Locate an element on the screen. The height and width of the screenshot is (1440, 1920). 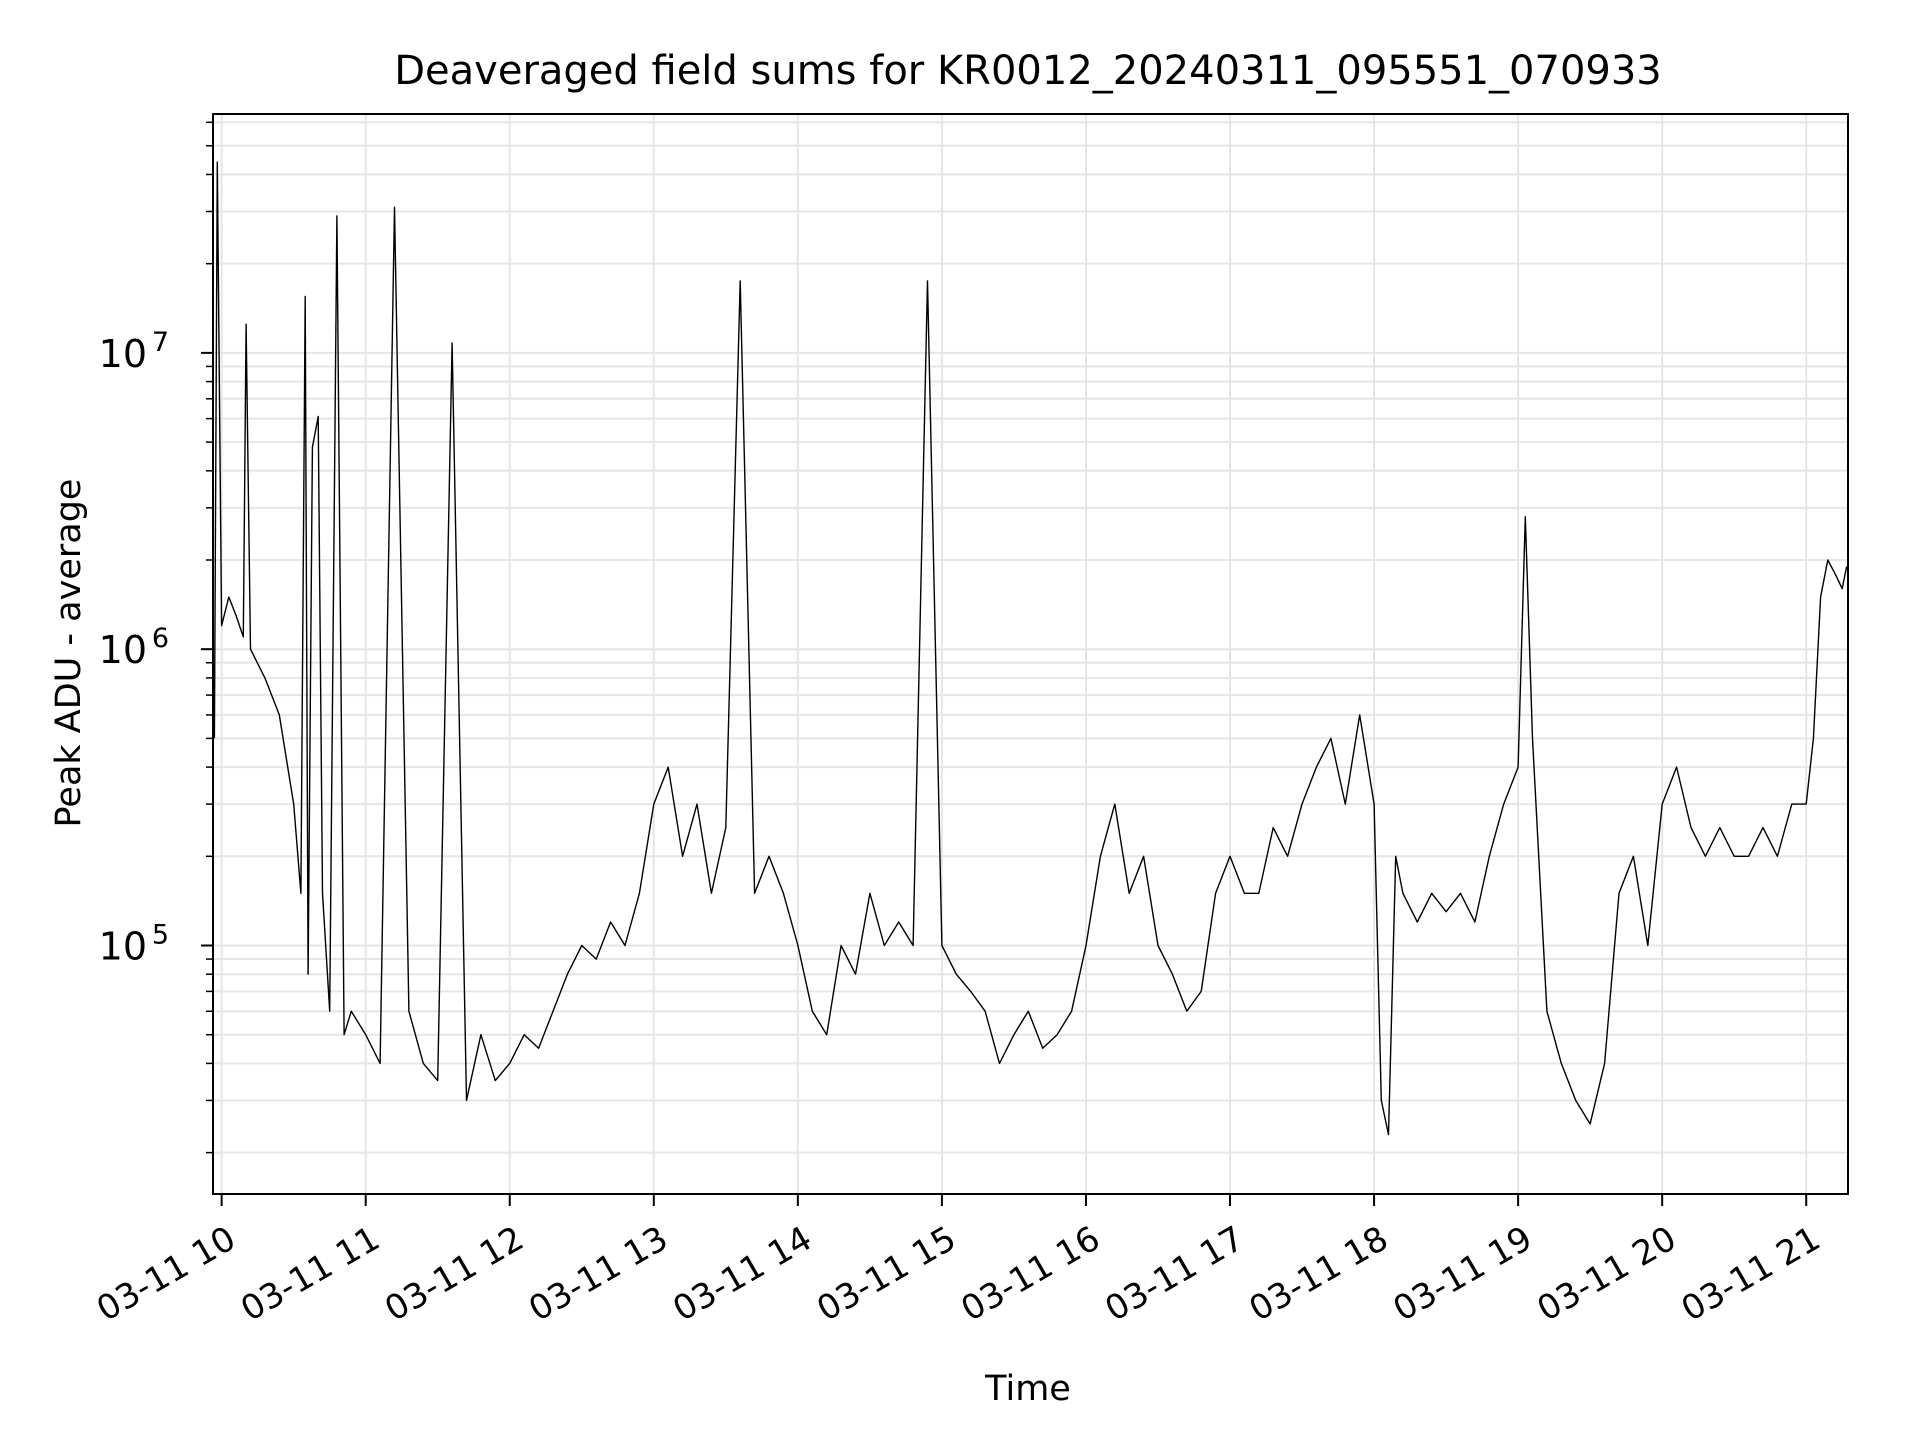
y-axis-label: Peak ADU - average is located at coordinates (69, 653).